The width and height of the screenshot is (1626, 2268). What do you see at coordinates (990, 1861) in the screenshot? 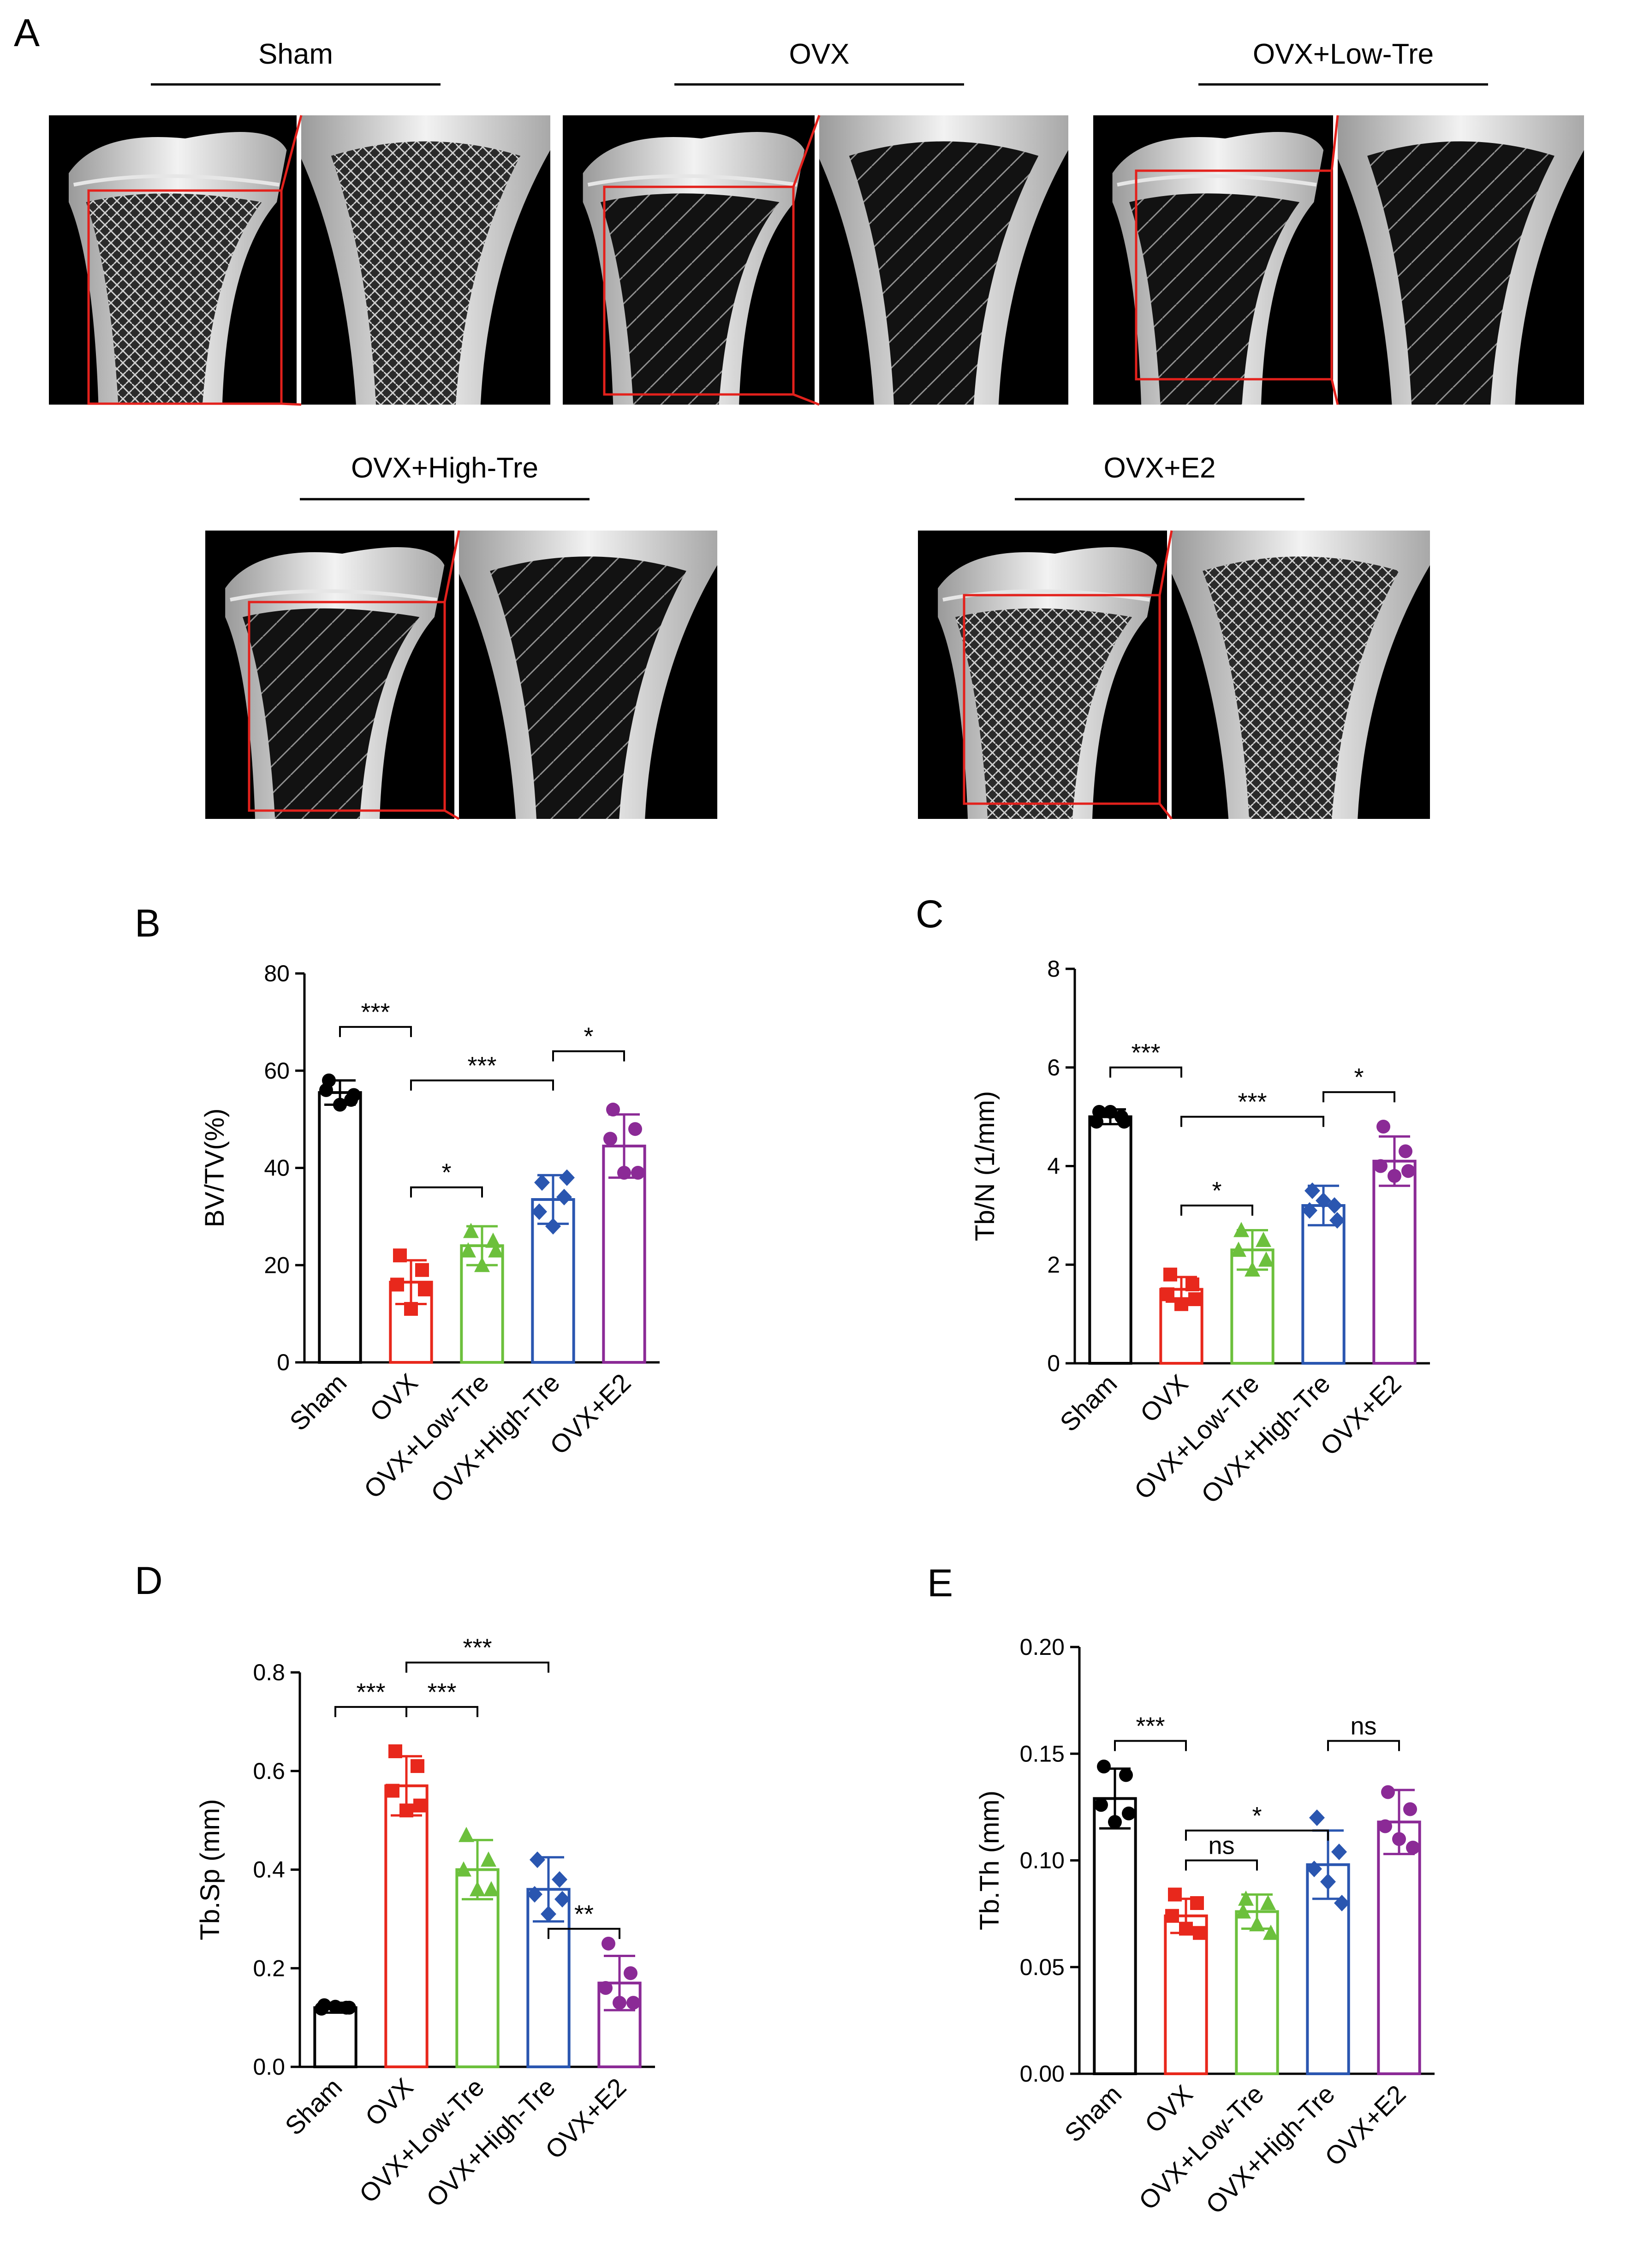
I see `y-axis-label: Tb.Th (mm)` at bounding box center [990, 1861].